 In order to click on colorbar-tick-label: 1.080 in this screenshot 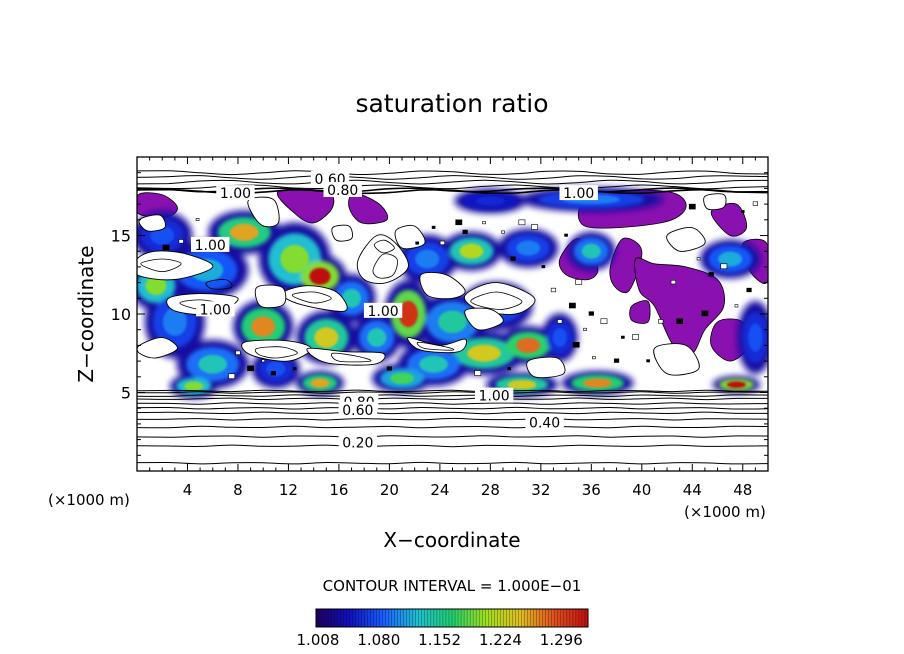, I will do `click(378, 640)`.